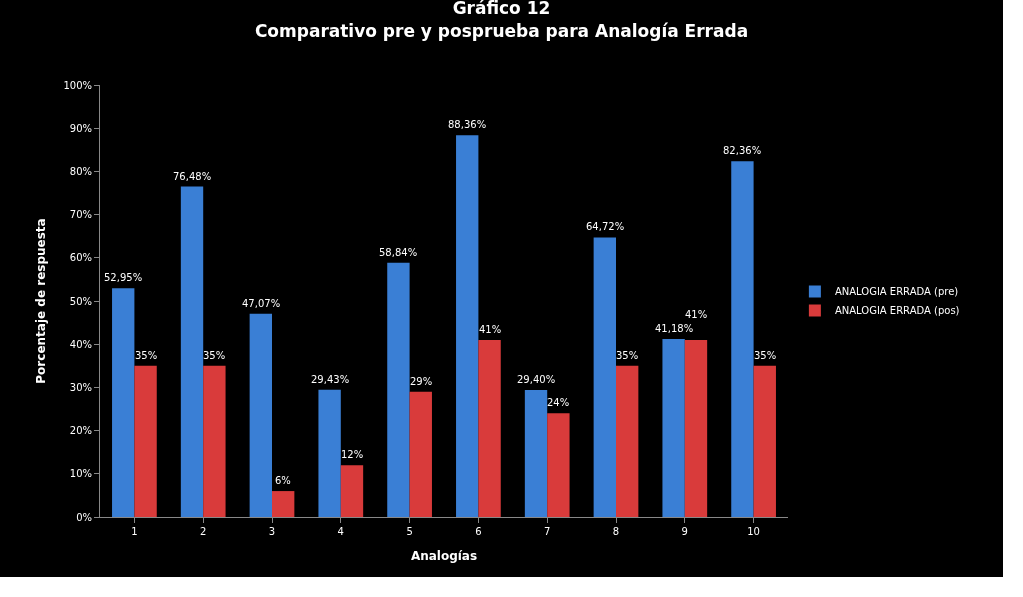  Describe the element at coordinates (80, 258) in the screenshot. I see `y-tick-label: 60%` at that location.